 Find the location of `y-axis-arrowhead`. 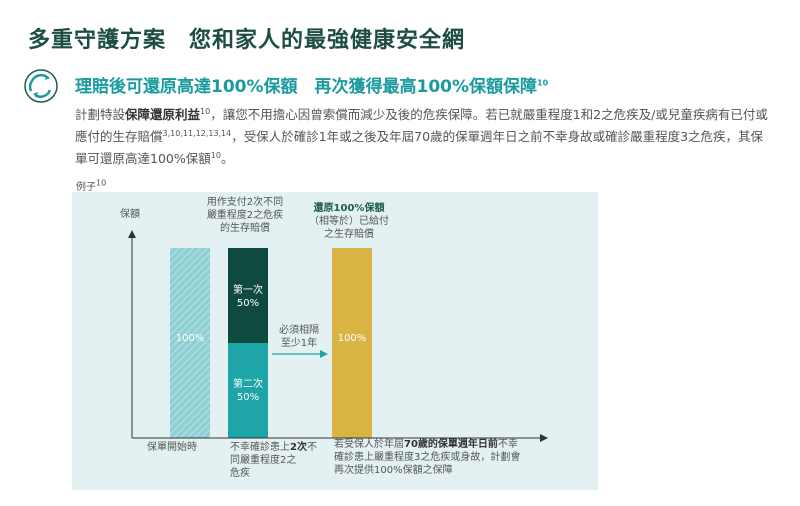

y-axis-arrowhead is located at coordinates (132, 234).